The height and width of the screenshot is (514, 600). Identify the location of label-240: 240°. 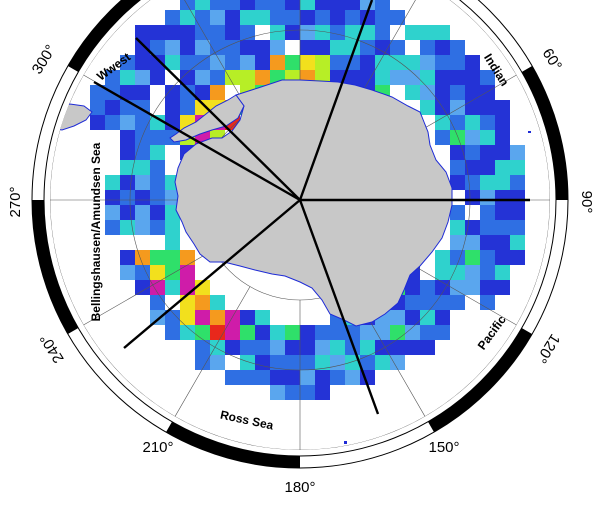
(52, 348).